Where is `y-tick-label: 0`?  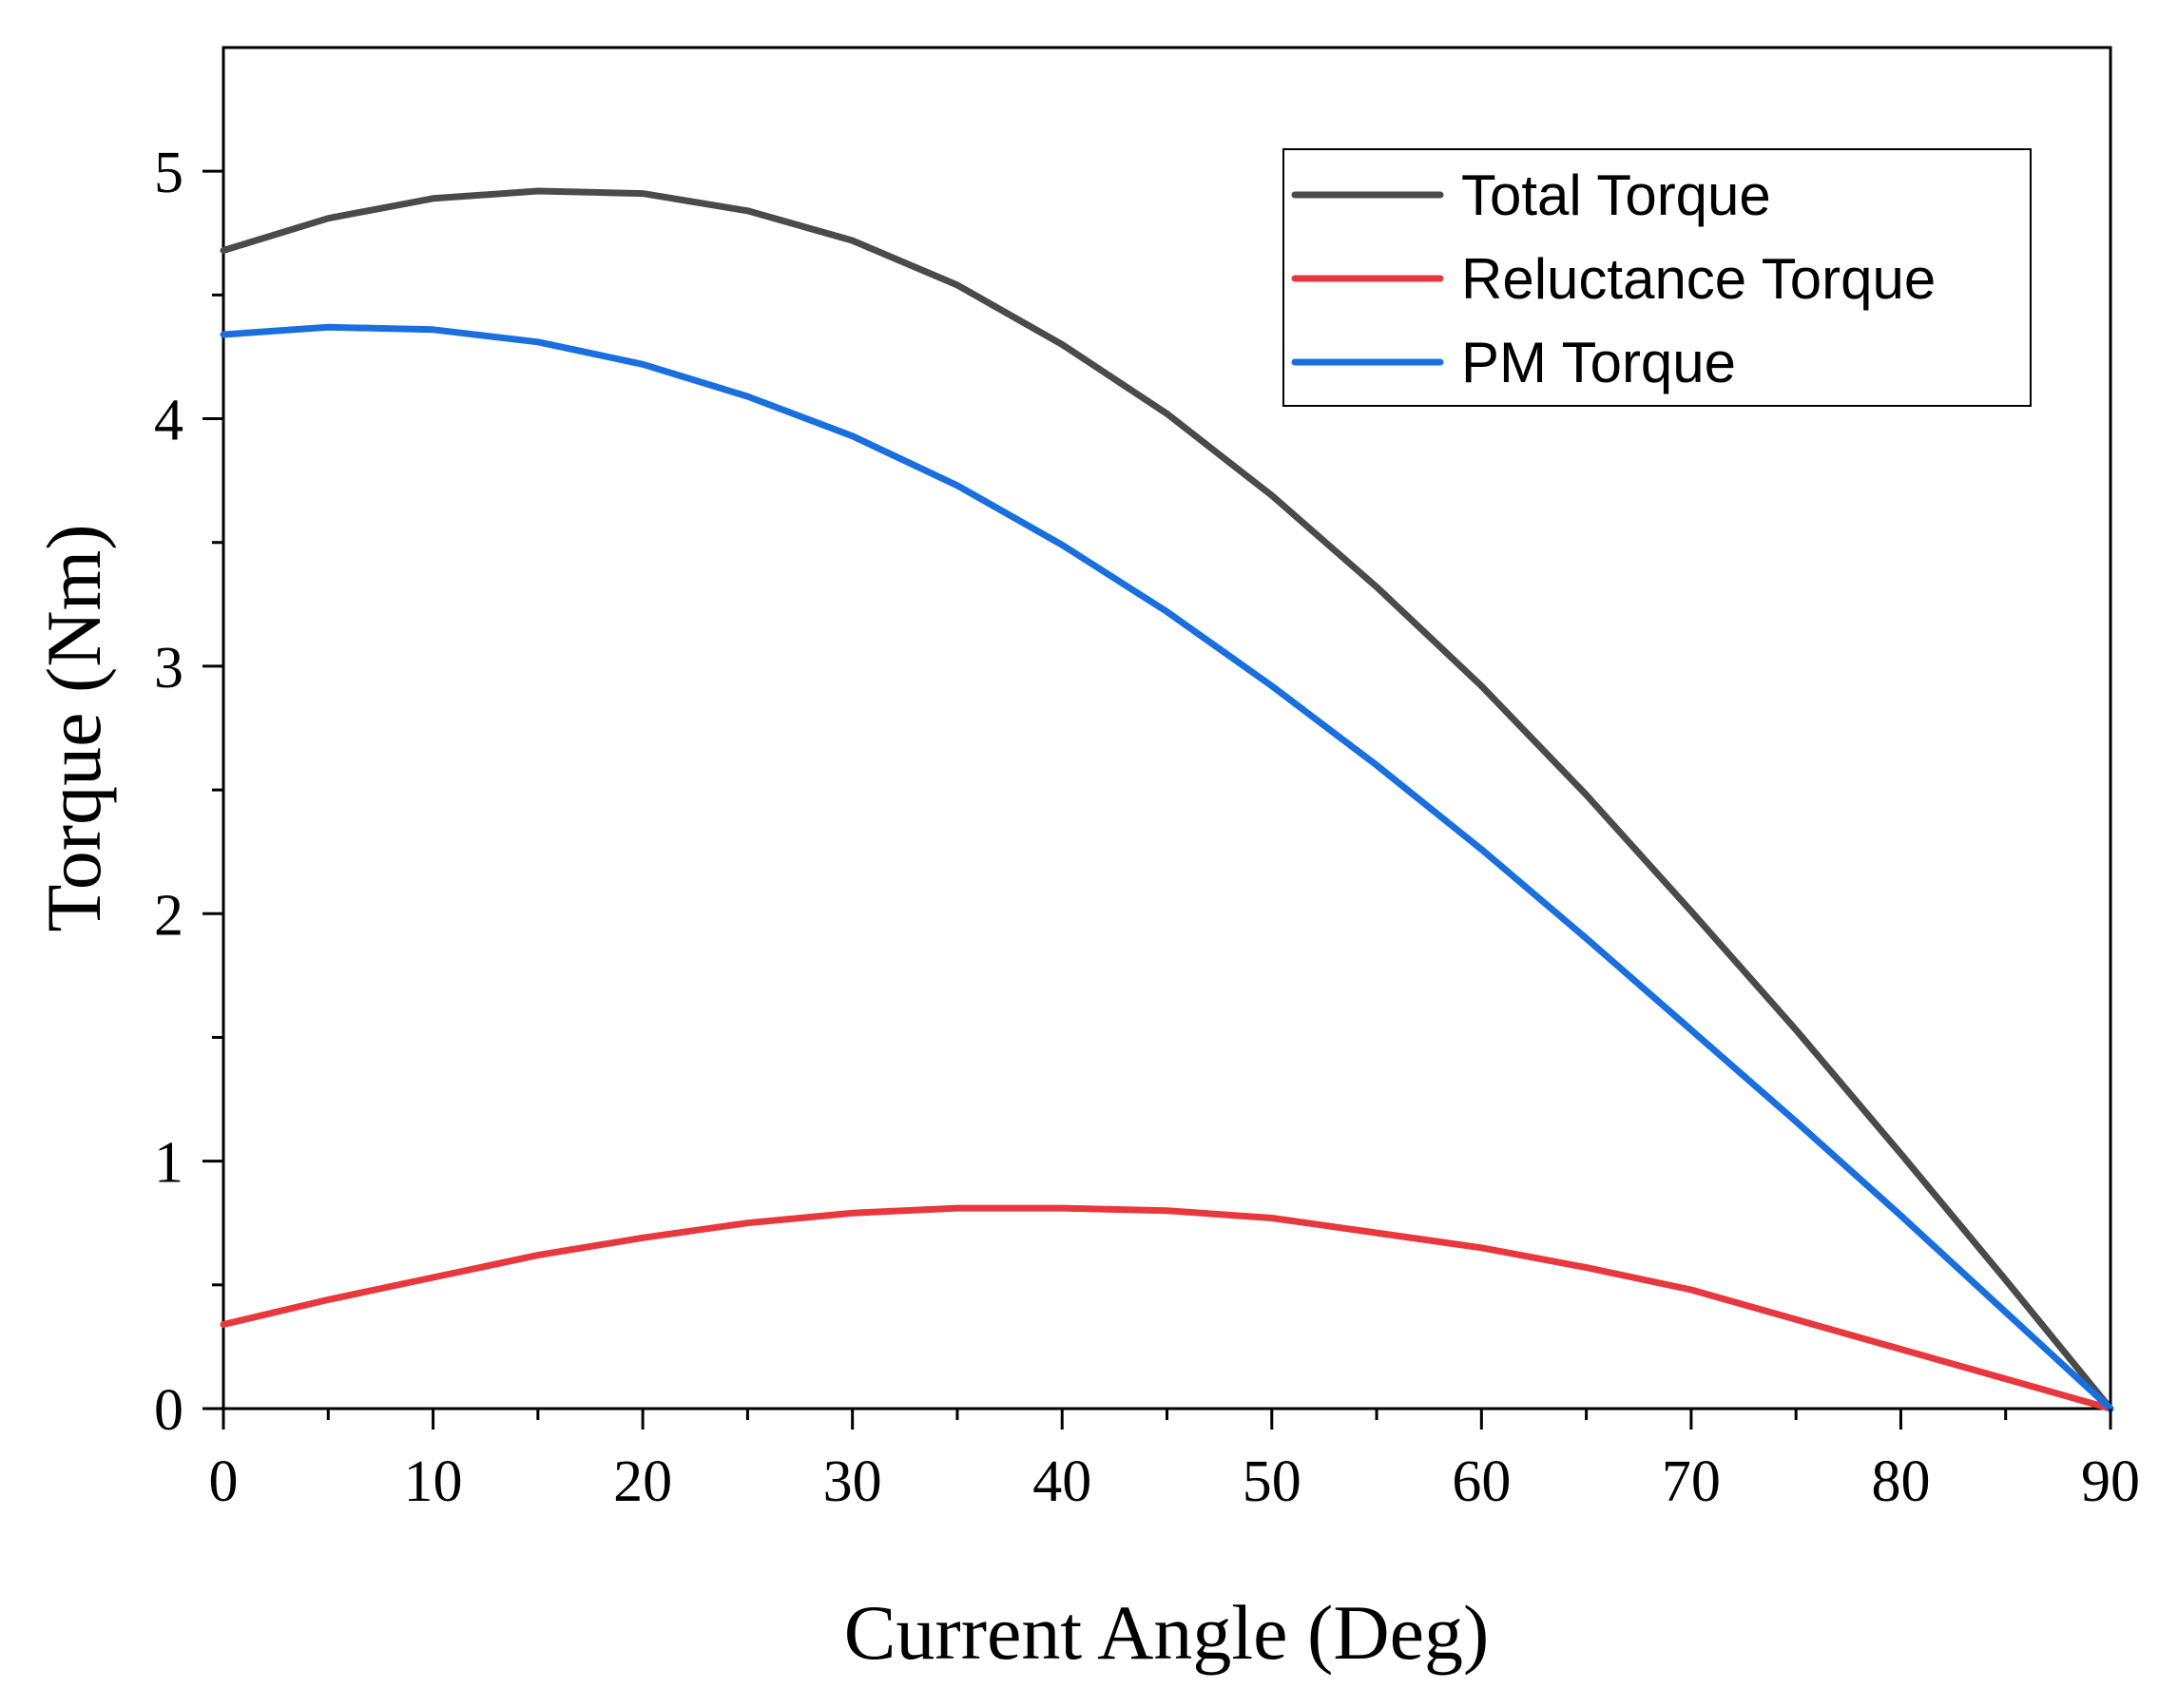
y-tick-label: 0 is located at coordinates (168, 1410).